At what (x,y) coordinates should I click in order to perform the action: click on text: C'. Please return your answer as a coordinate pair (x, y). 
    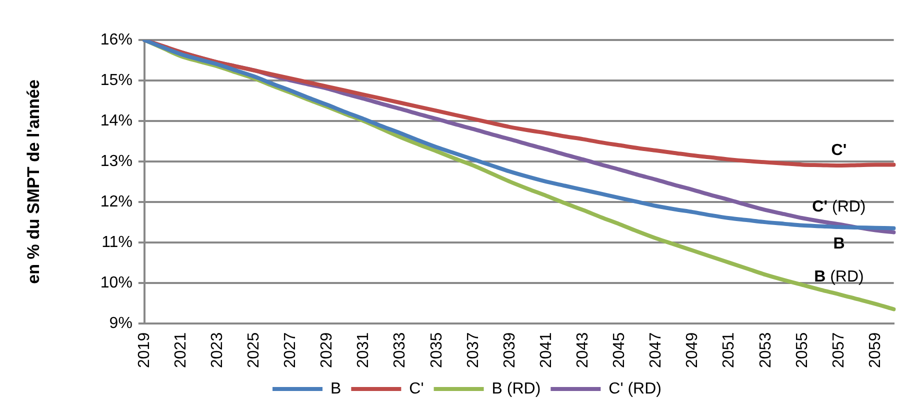
    Looking at the image, I should click on (839, 150).